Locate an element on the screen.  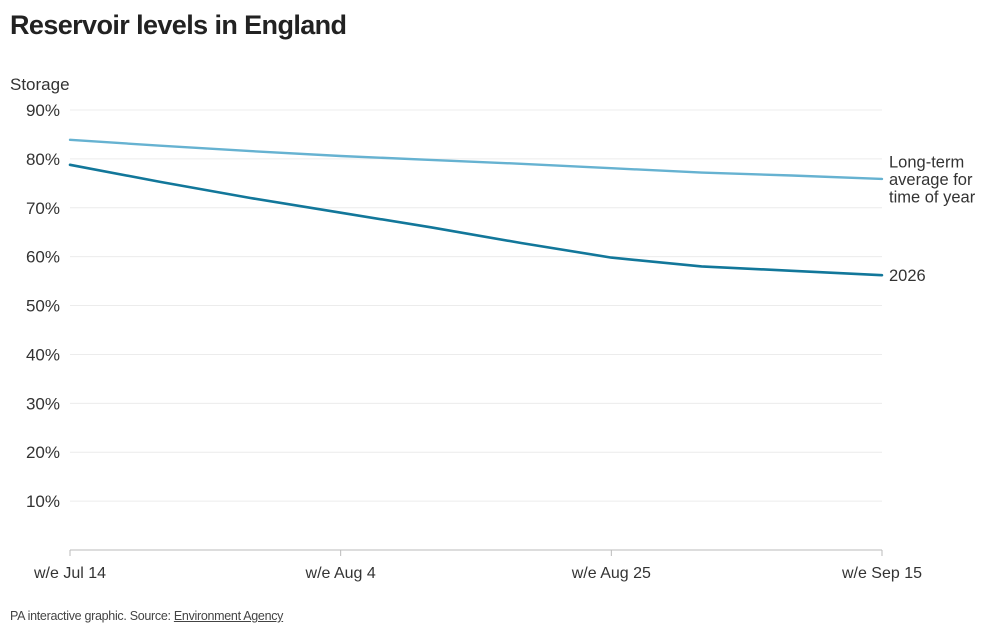
y-tick-label: 80% is located at coordinates (43, 159).